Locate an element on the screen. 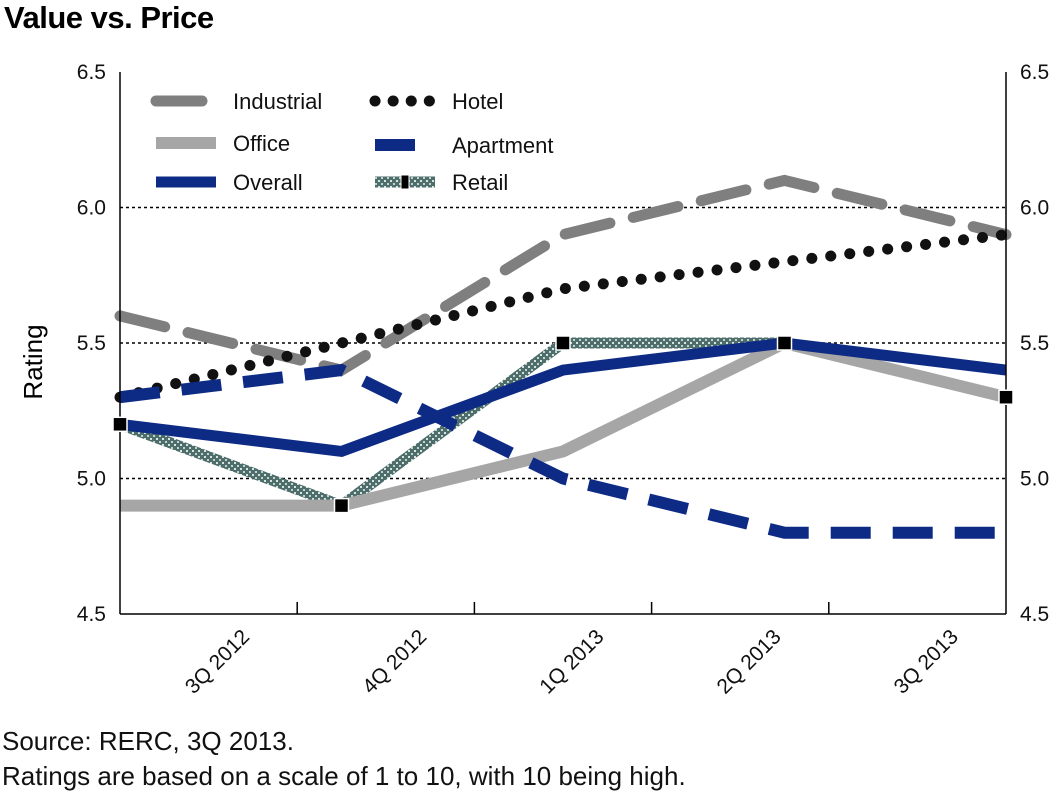 The height and width of the screenshot is (799, 1054). y-tick-label-right: 5.5 is located at coordinates (1034, 343).